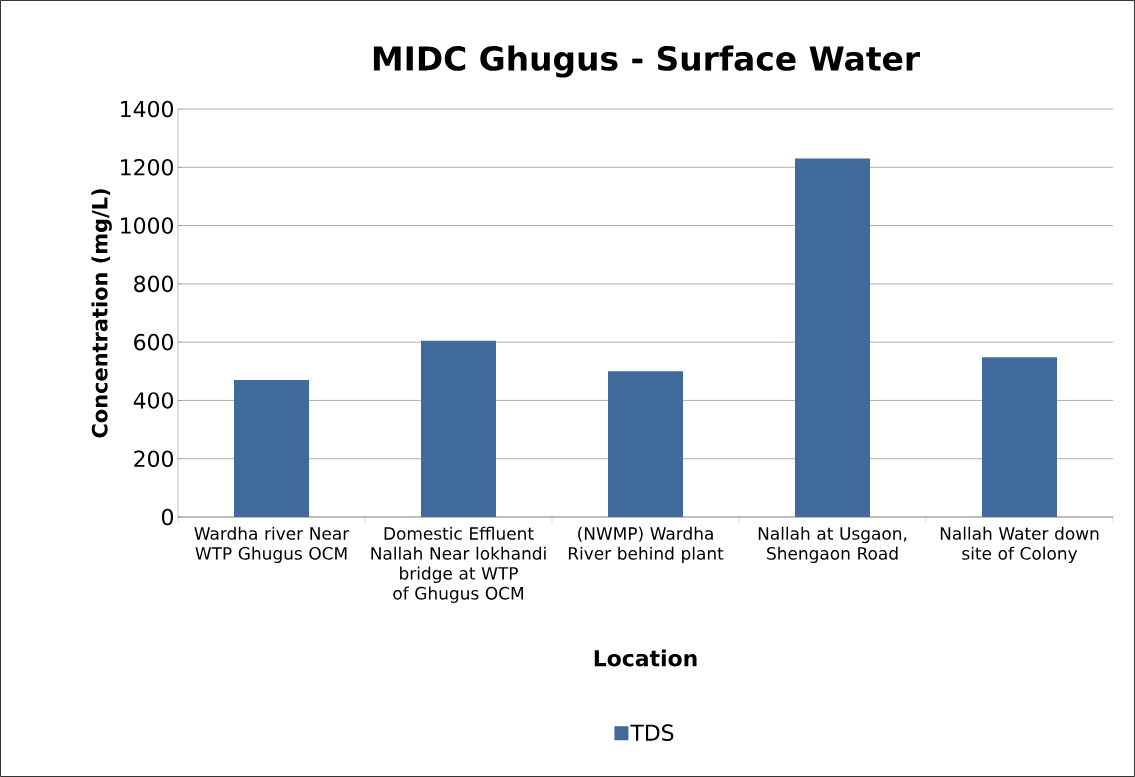 This screenshot has height=777, width=1135. I want to click on y-axis-title: Concentration (mg/L), so click(101, 313).